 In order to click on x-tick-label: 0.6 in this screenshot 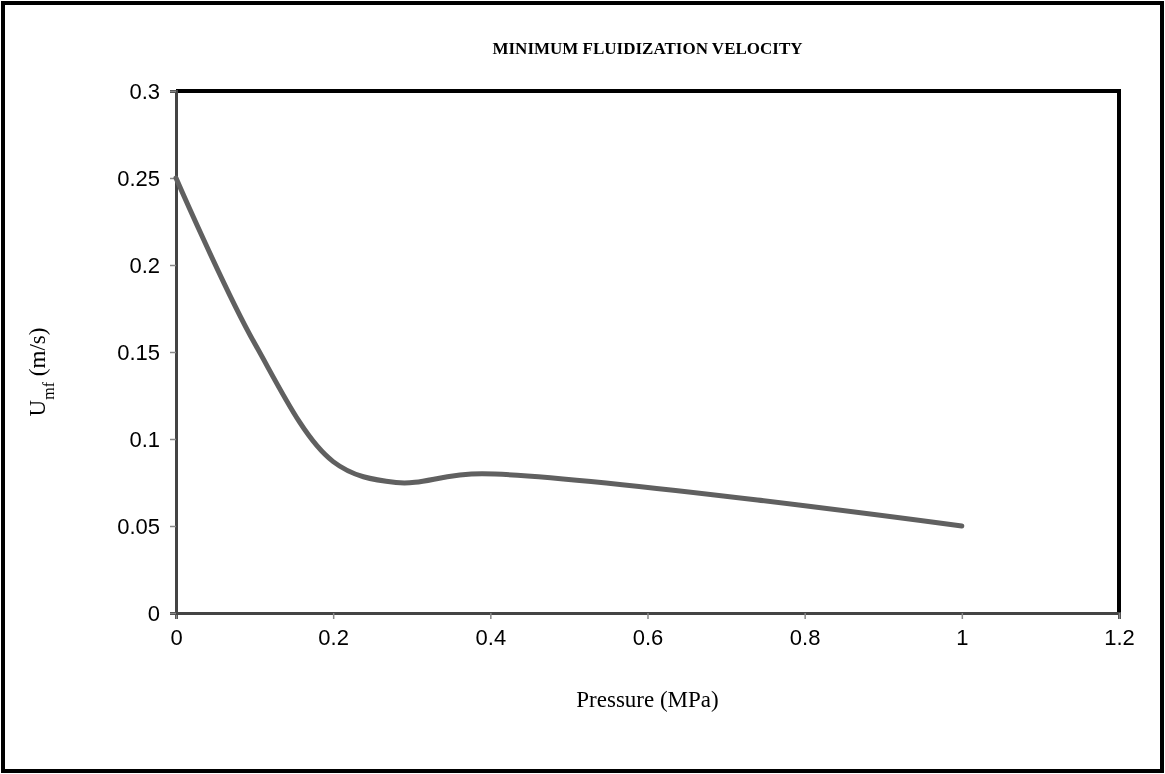, I will do `click(648, 637)`.